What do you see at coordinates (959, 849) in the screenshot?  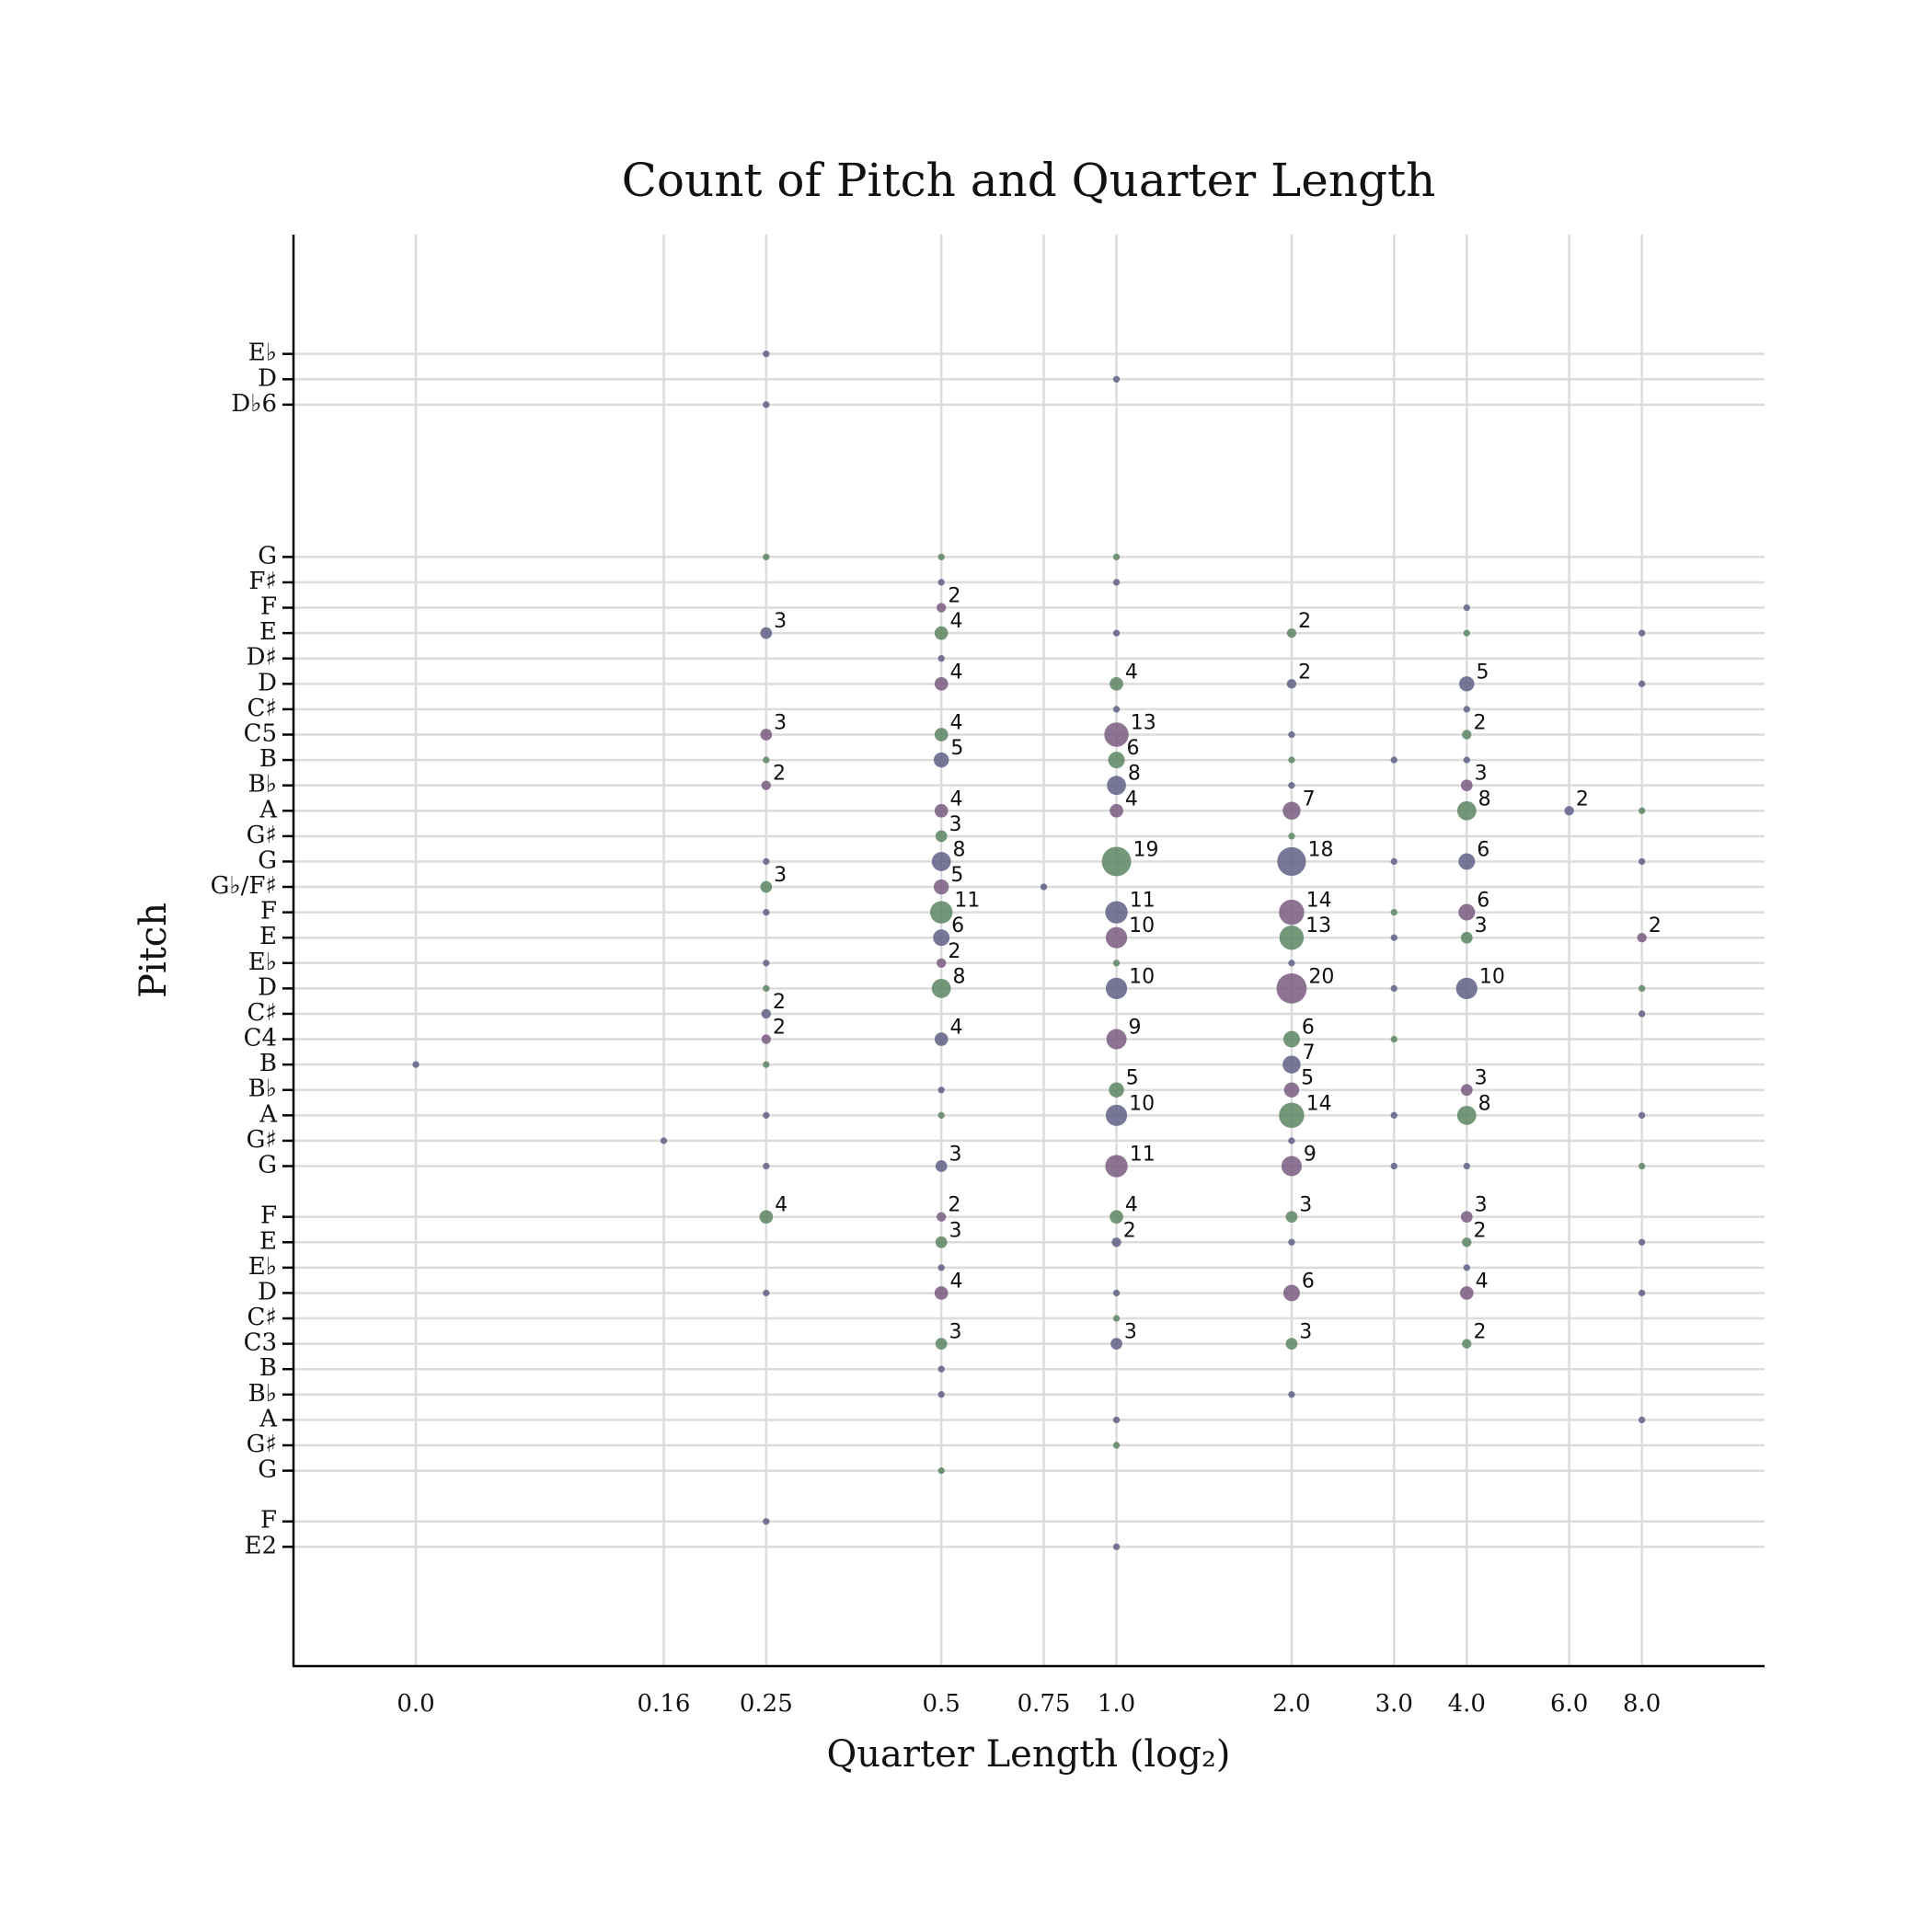 I see `data-label: 8` at bounding box center [959, 849].